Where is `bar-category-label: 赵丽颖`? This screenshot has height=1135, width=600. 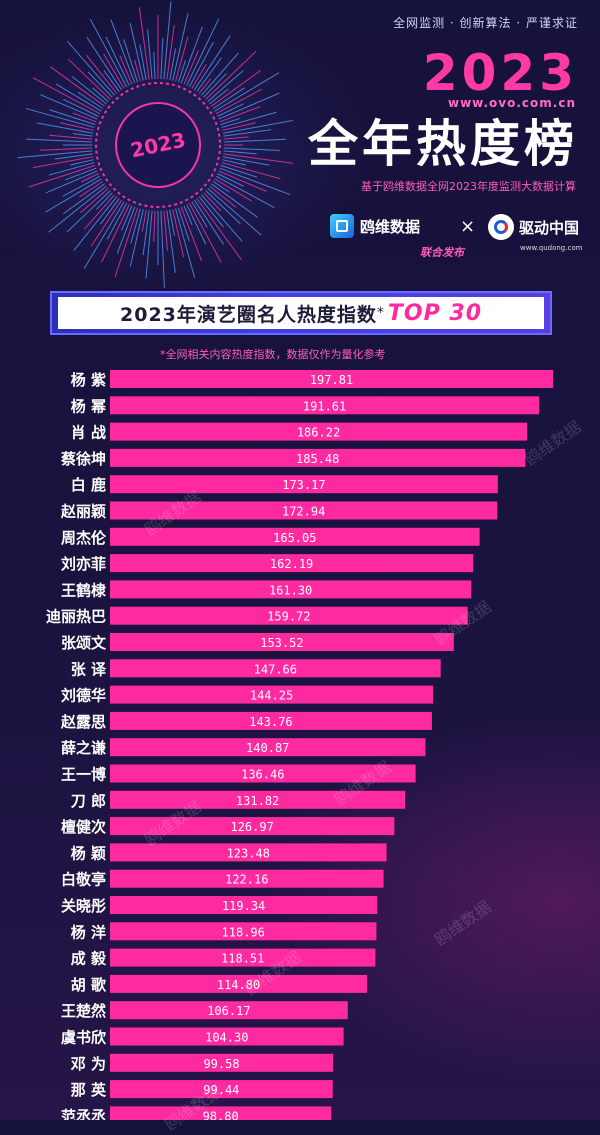 bar-category-label: 赵丽颖 is located at coordinates (83, 512).